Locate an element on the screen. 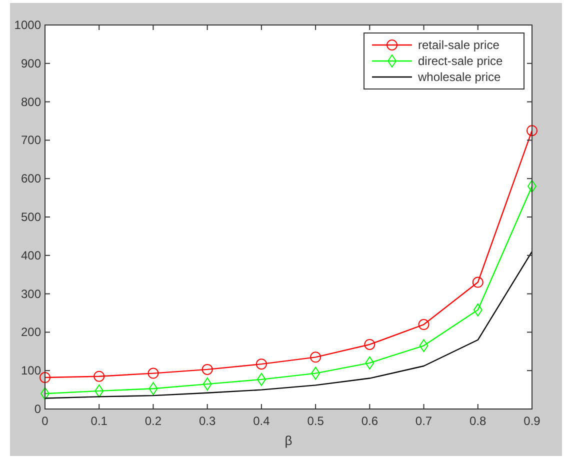 The height and width of the screenshot is (459, 566). x-tick-label: 0.5 is located at coordinates (315, 421).